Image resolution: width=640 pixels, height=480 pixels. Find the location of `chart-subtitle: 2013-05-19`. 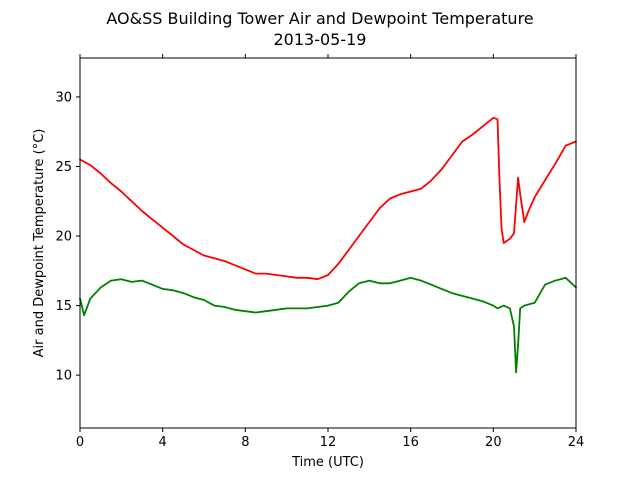

chart-subtitle: 2013-05-19 is located at coordinates (320, 39).